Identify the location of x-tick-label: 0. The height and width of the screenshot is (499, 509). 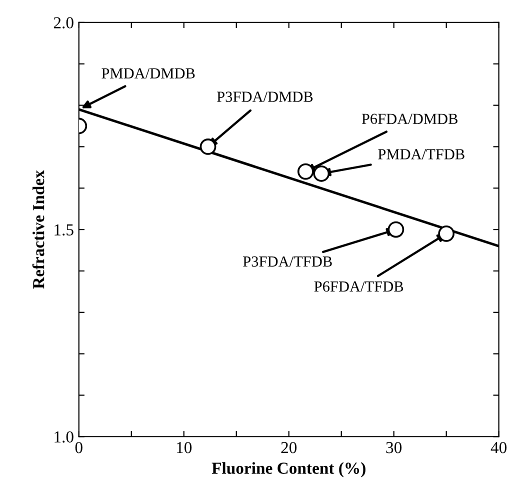
(78, 448).